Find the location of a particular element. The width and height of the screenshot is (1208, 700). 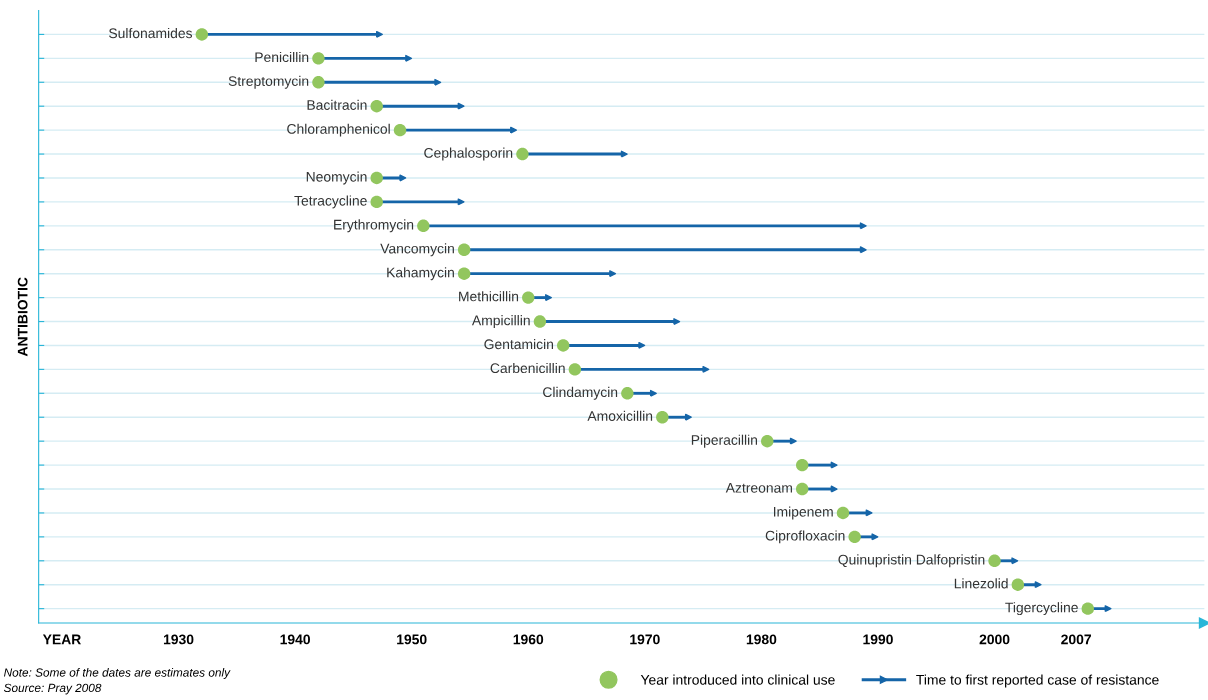

y-tick-label: Methicillin is located at coordinates (489, 296).